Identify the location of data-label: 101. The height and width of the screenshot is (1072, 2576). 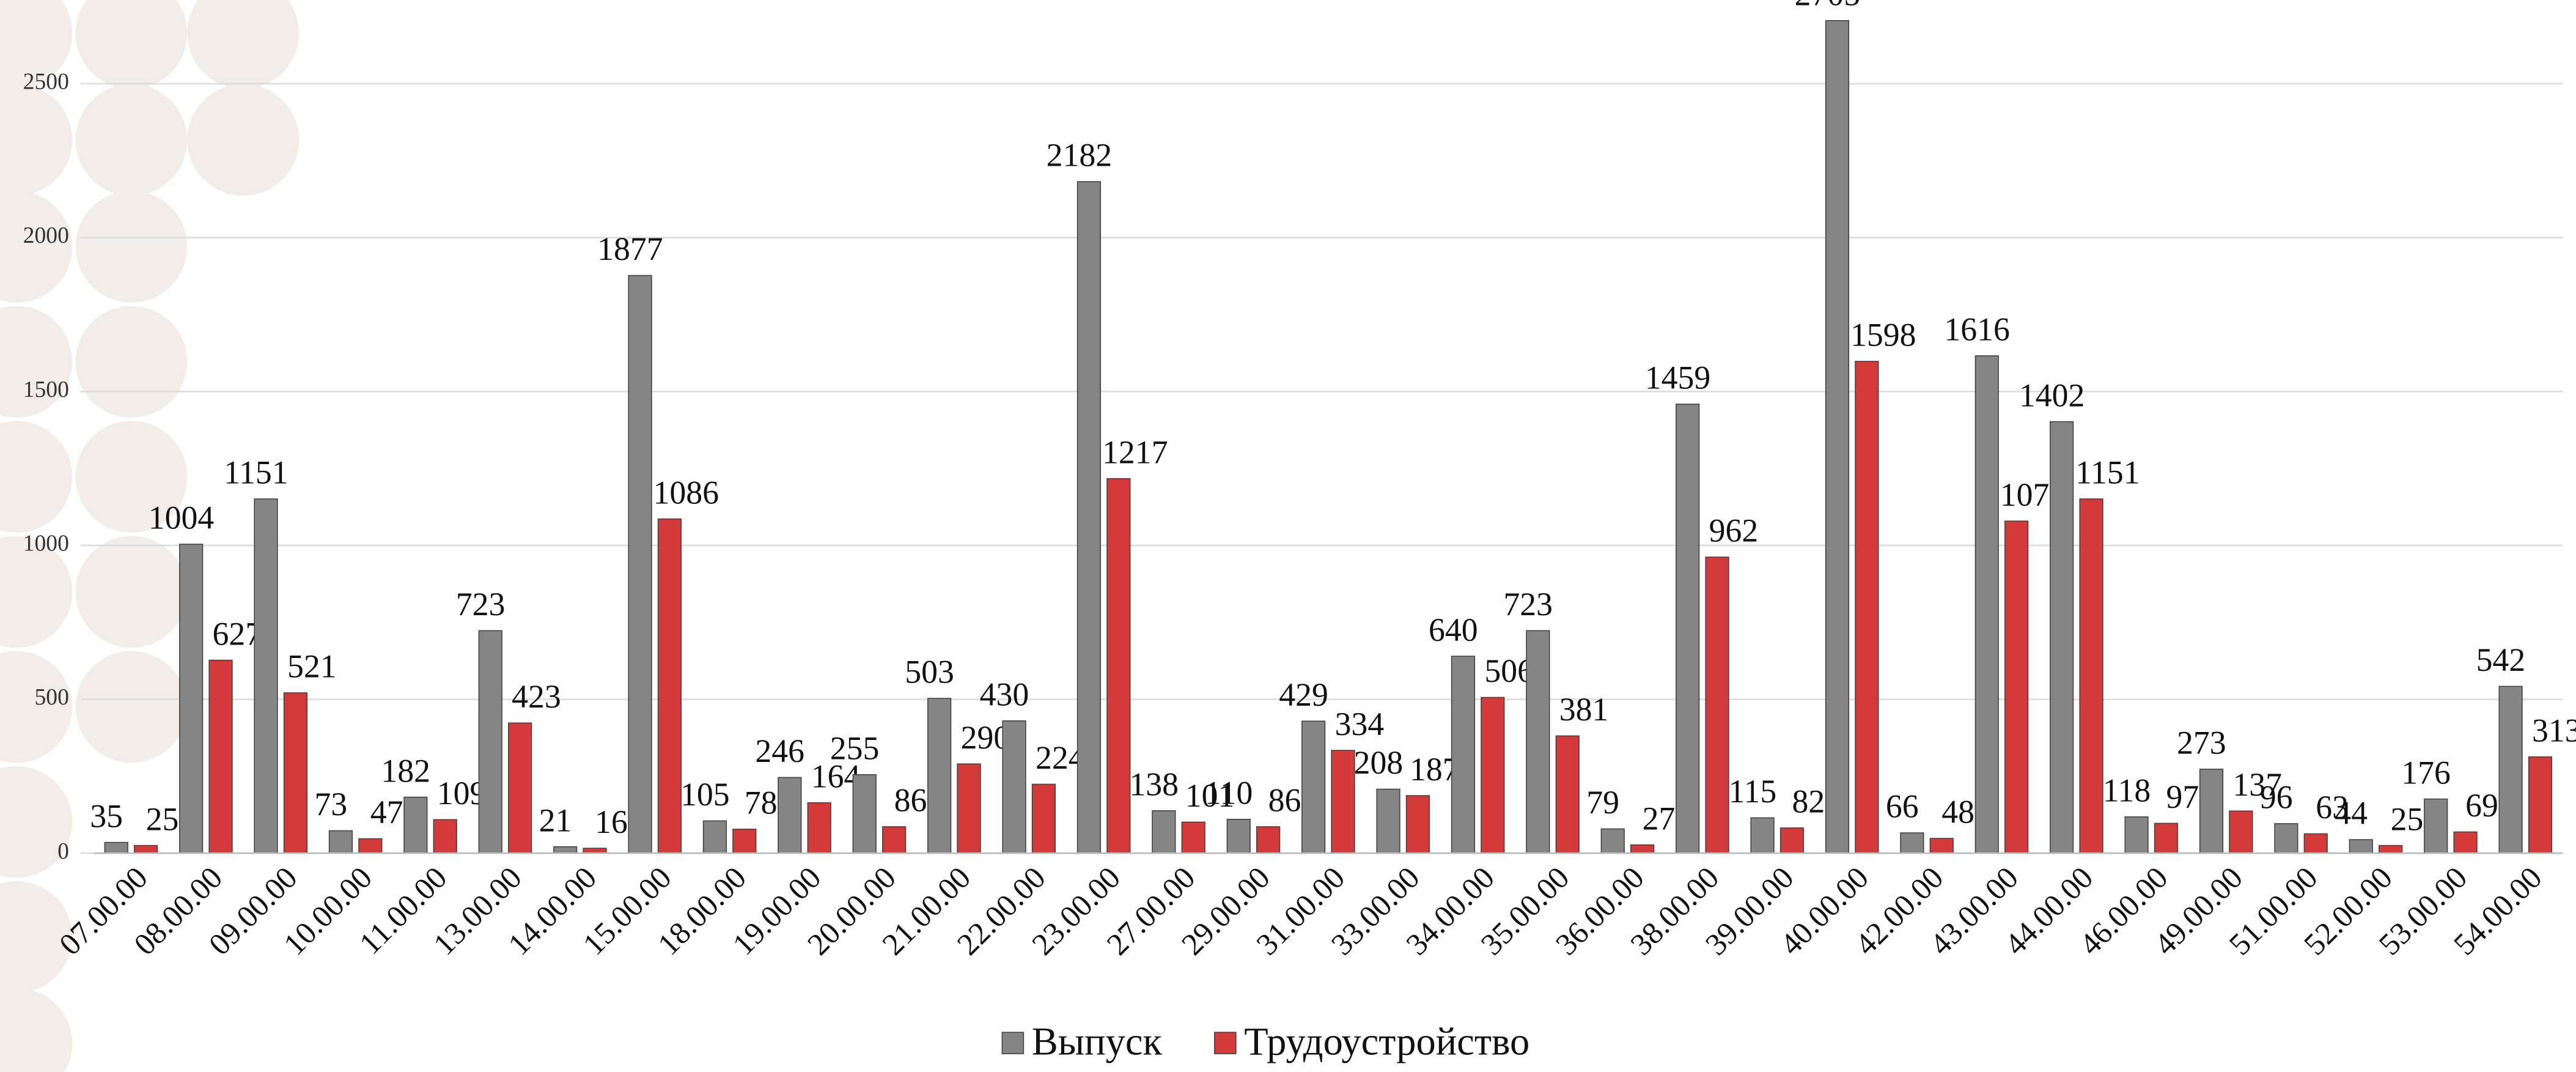
(1210, 796).